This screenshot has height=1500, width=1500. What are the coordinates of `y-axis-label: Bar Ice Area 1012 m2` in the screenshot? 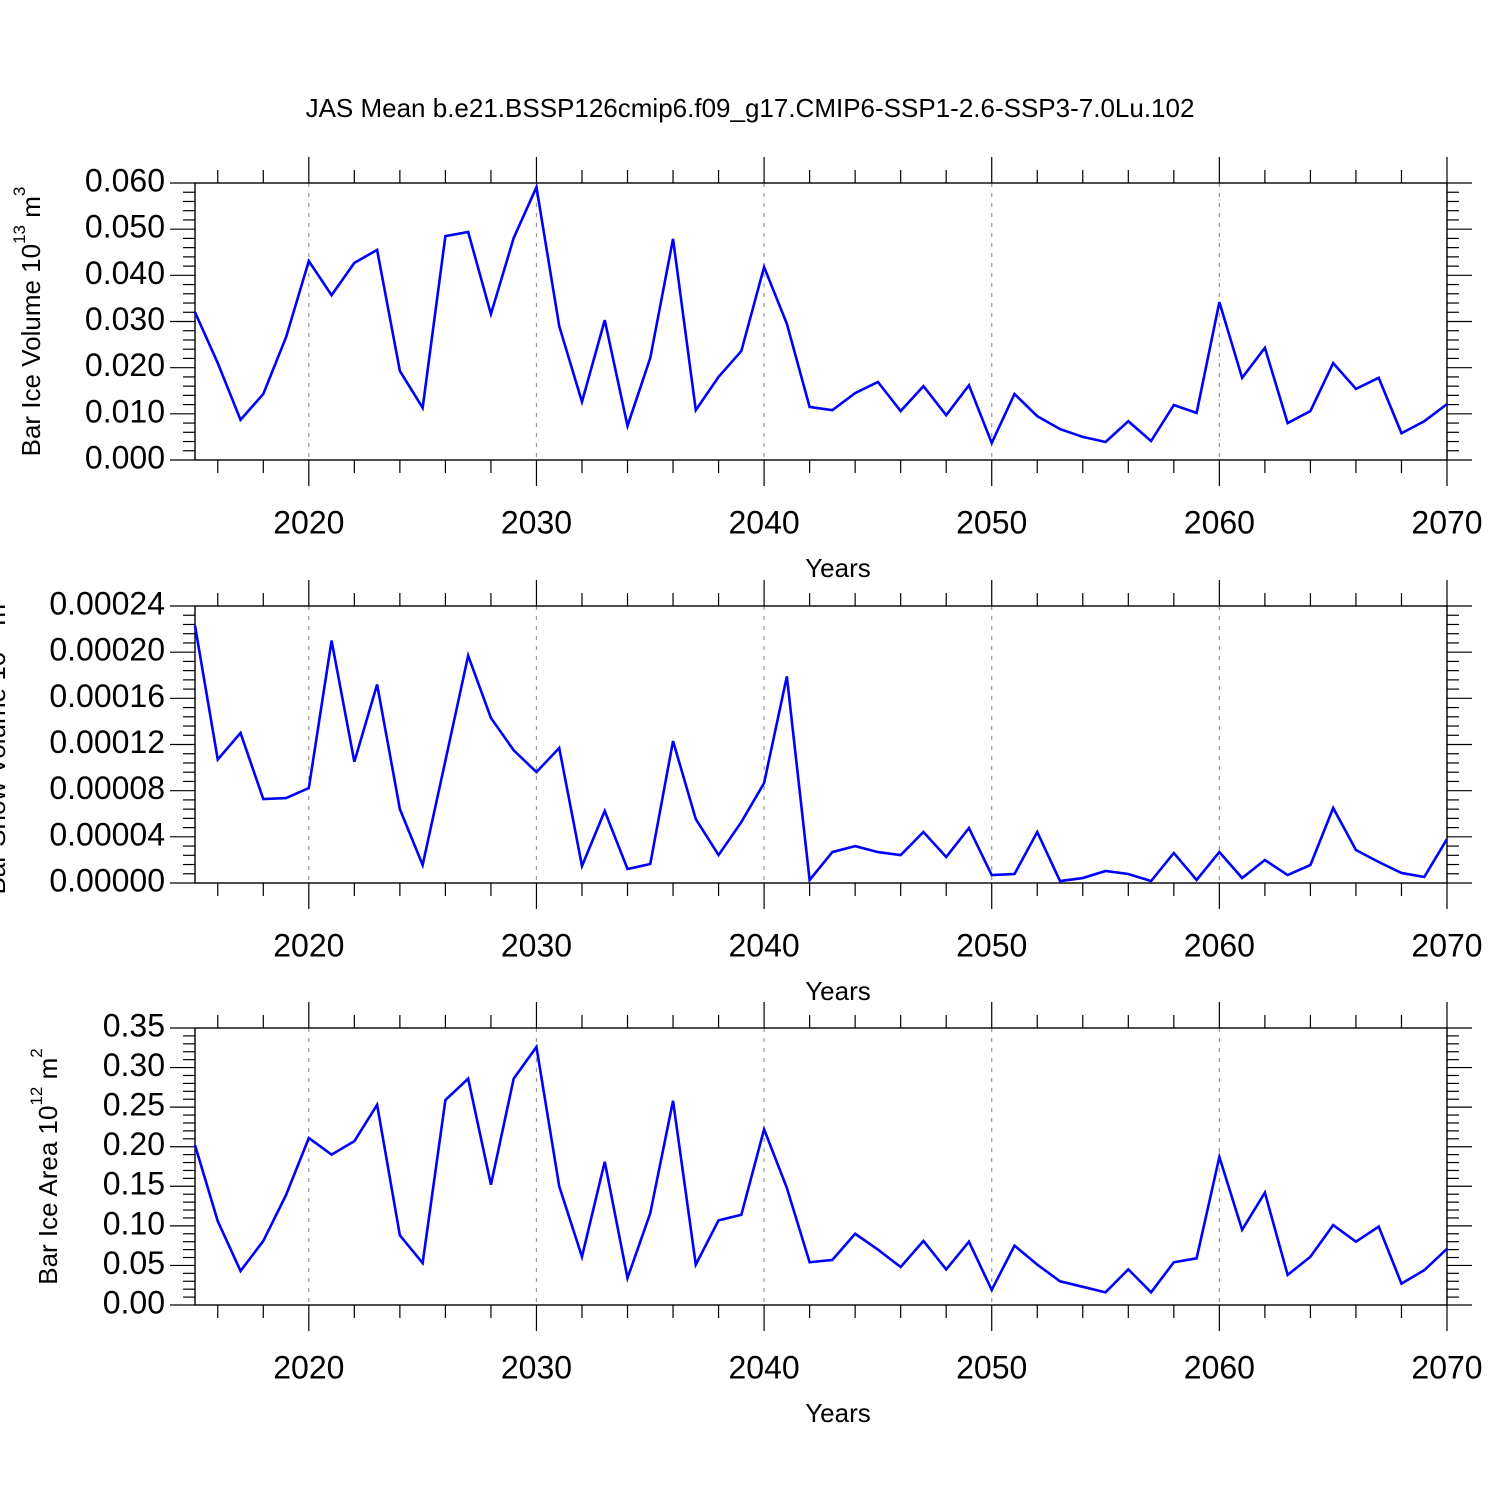 It's located at (44, 1166).